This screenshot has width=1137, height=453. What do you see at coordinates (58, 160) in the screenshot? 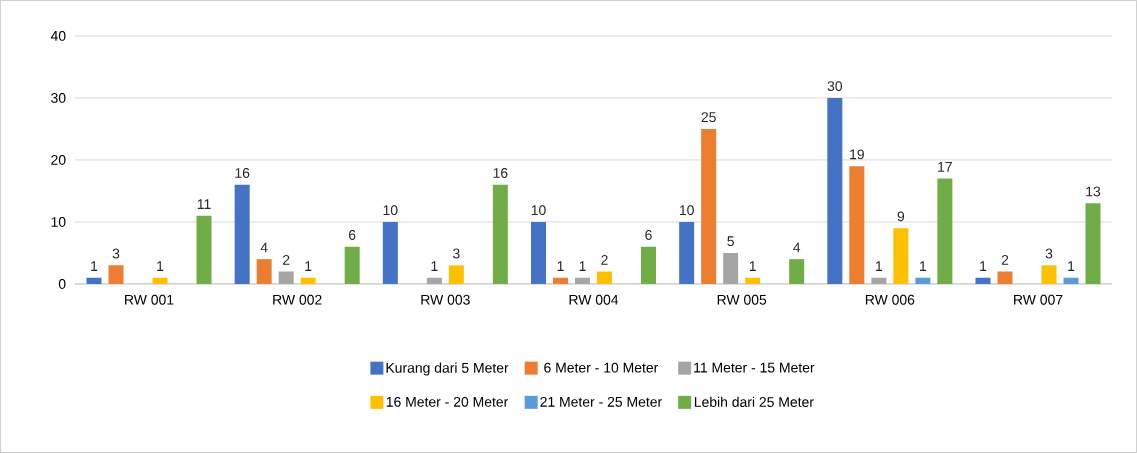
I see `y-tick-label: 20` at bounding box center [58, 160].